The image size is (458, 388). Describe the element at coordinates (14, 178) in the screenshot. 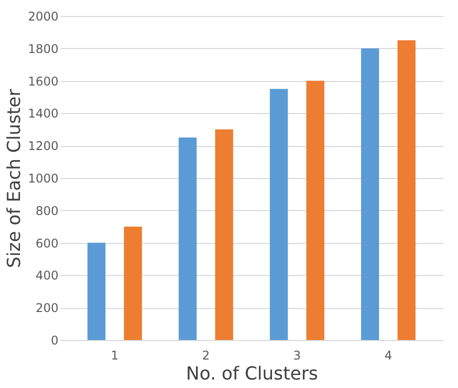

I see `y-axis-title: Size of Each Cluster` at that location.